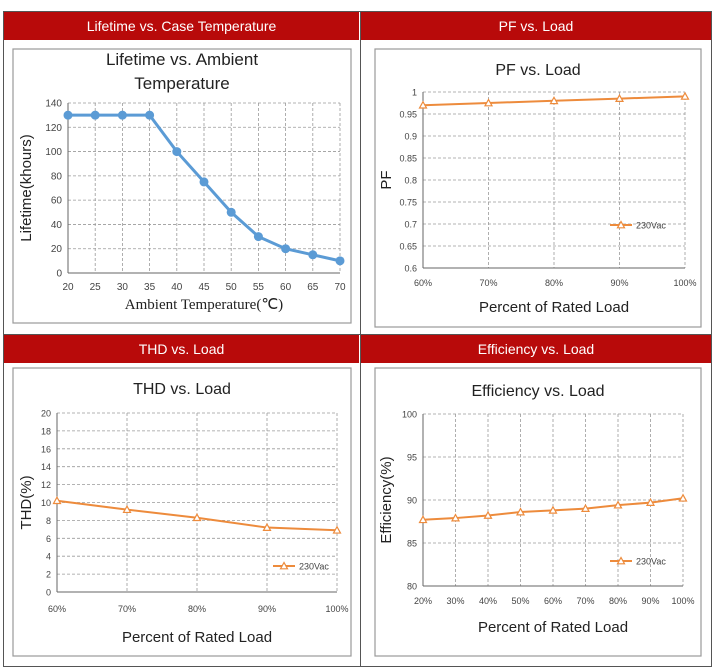 This screenshot has width=717, height=672. Describe the element at coordinates (340, 287) in the screenshot. I see `x-tick-label: 70` at that location.